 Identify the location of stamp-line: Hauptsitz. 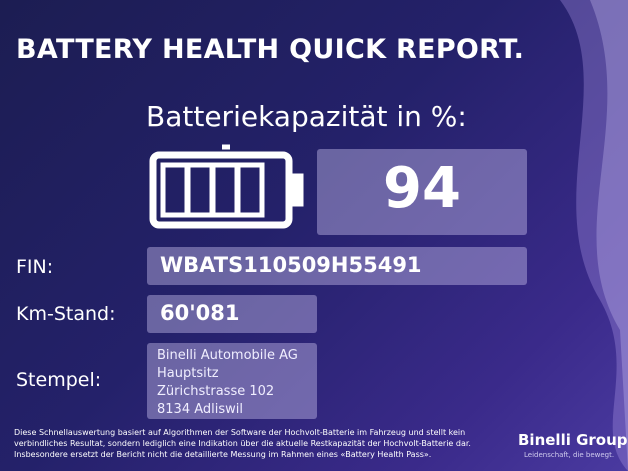
(188, 373).